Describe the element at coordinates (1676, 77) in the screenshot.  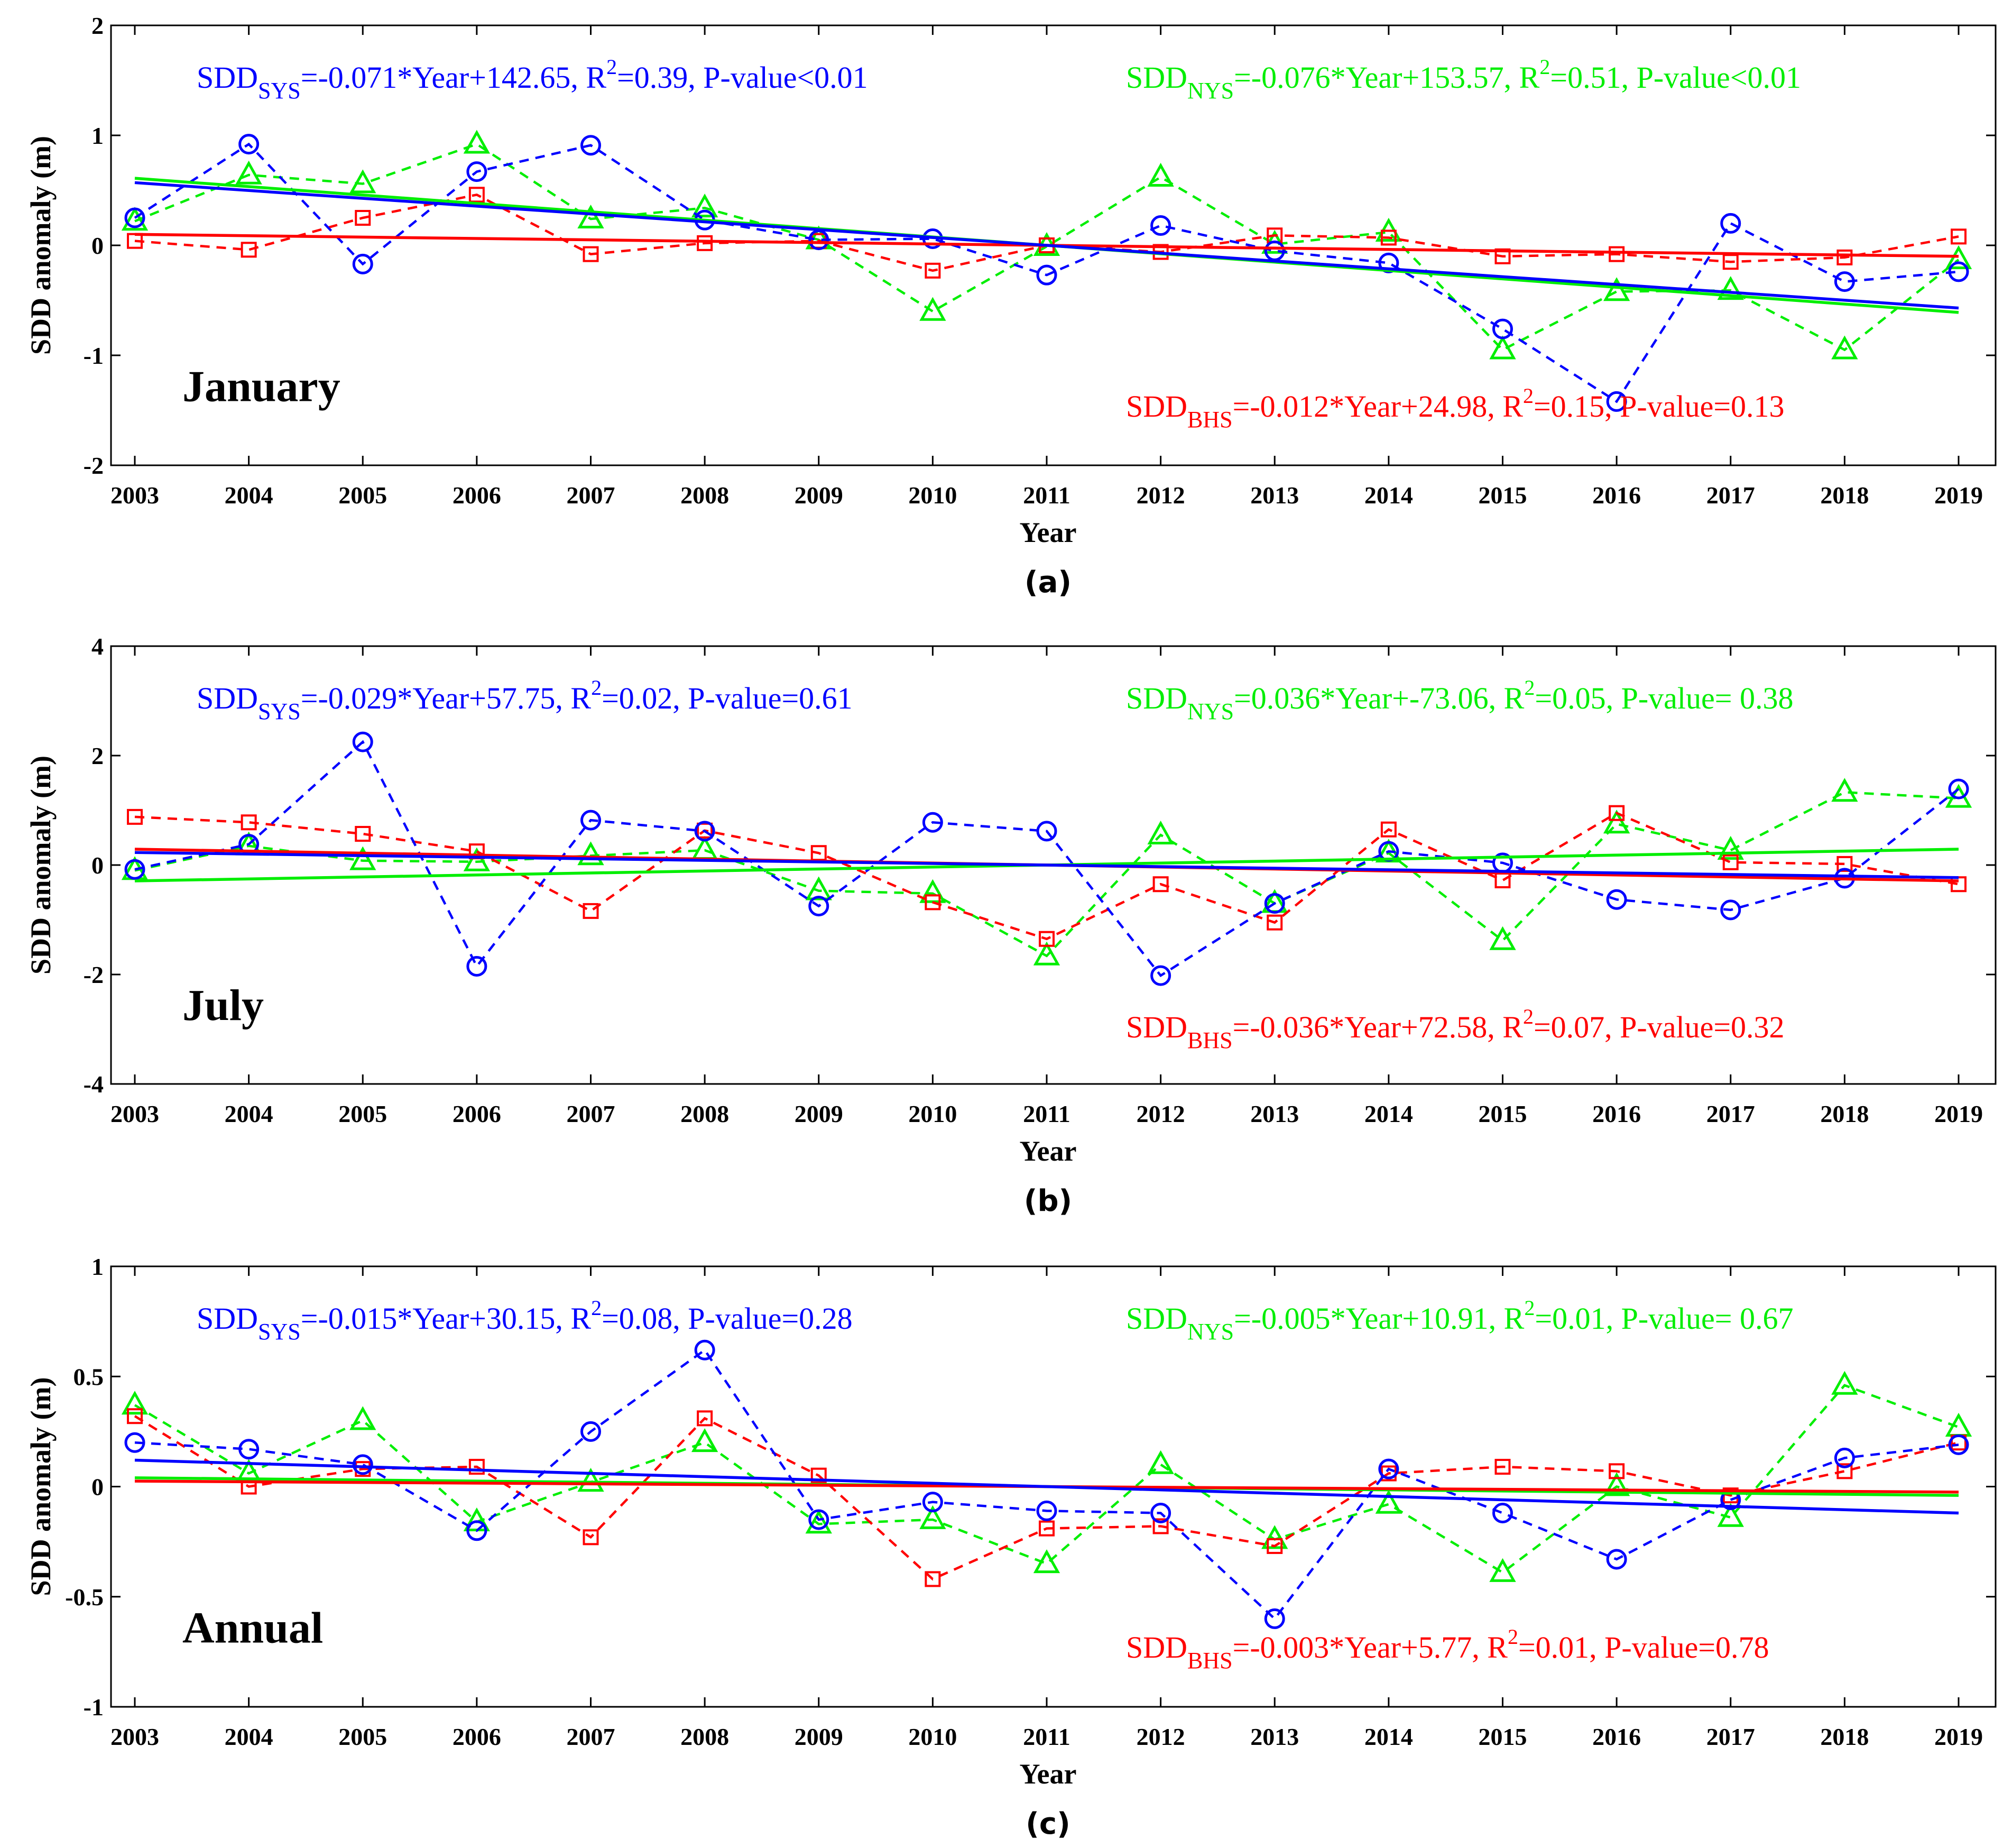
I see `equation-text2: =0.51, P-value<0.01` at that location.